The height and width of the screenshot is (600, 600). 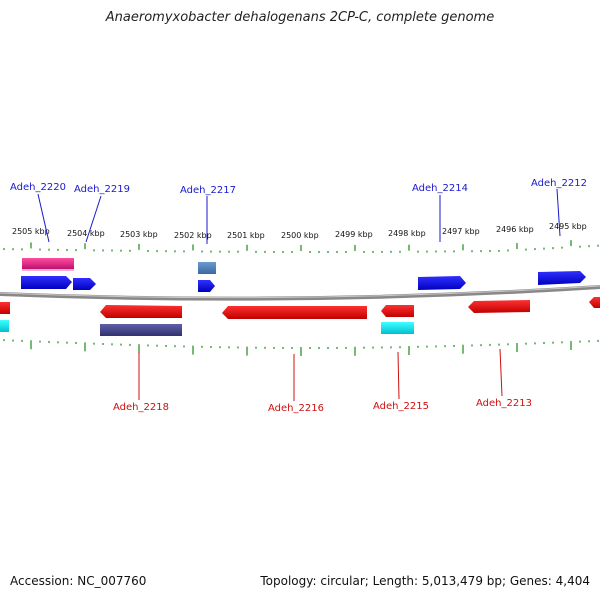 I want to click on gene-label: Adeh_2216, so click(x=296, y=408).